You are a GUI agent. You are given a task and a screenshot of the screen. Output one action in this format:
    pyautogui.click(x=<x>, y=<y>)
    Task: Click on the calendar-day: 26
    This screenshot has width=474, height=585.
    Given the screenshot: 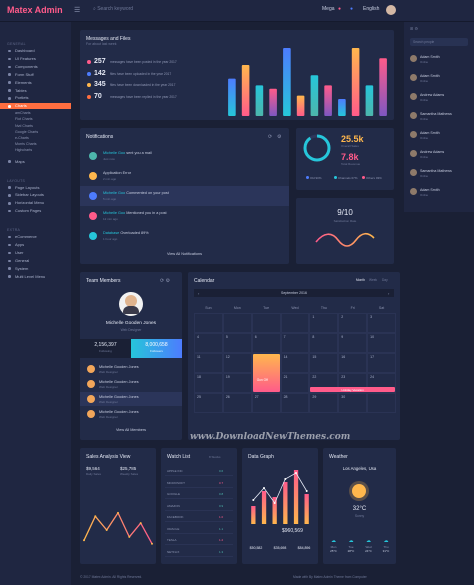 What is the action you would take?
    pyautogui.click(x=237, y=403)
    